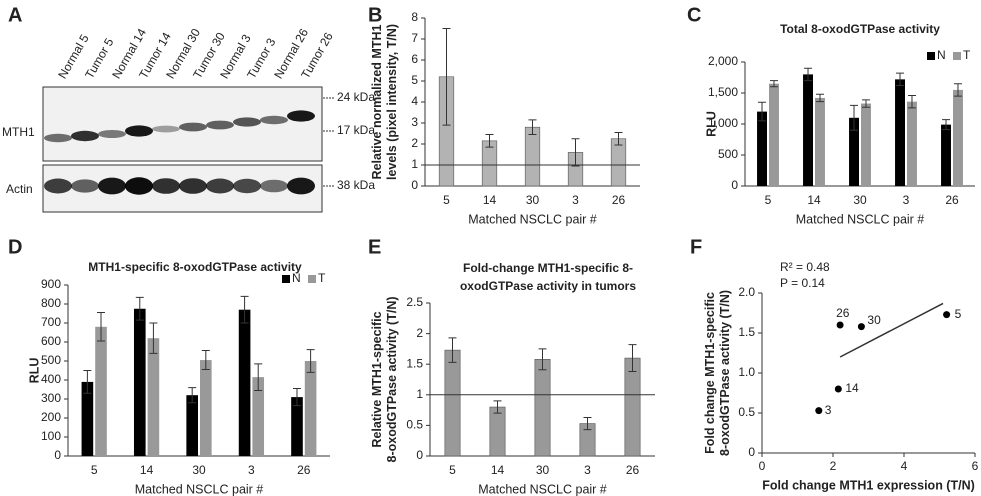 Image resolution: width=981 pixels, height=496 pixels. What do you see at coordinates (958, 314) in the screenshot?
I see `point-label: 5` at bounding box center [958, 314].